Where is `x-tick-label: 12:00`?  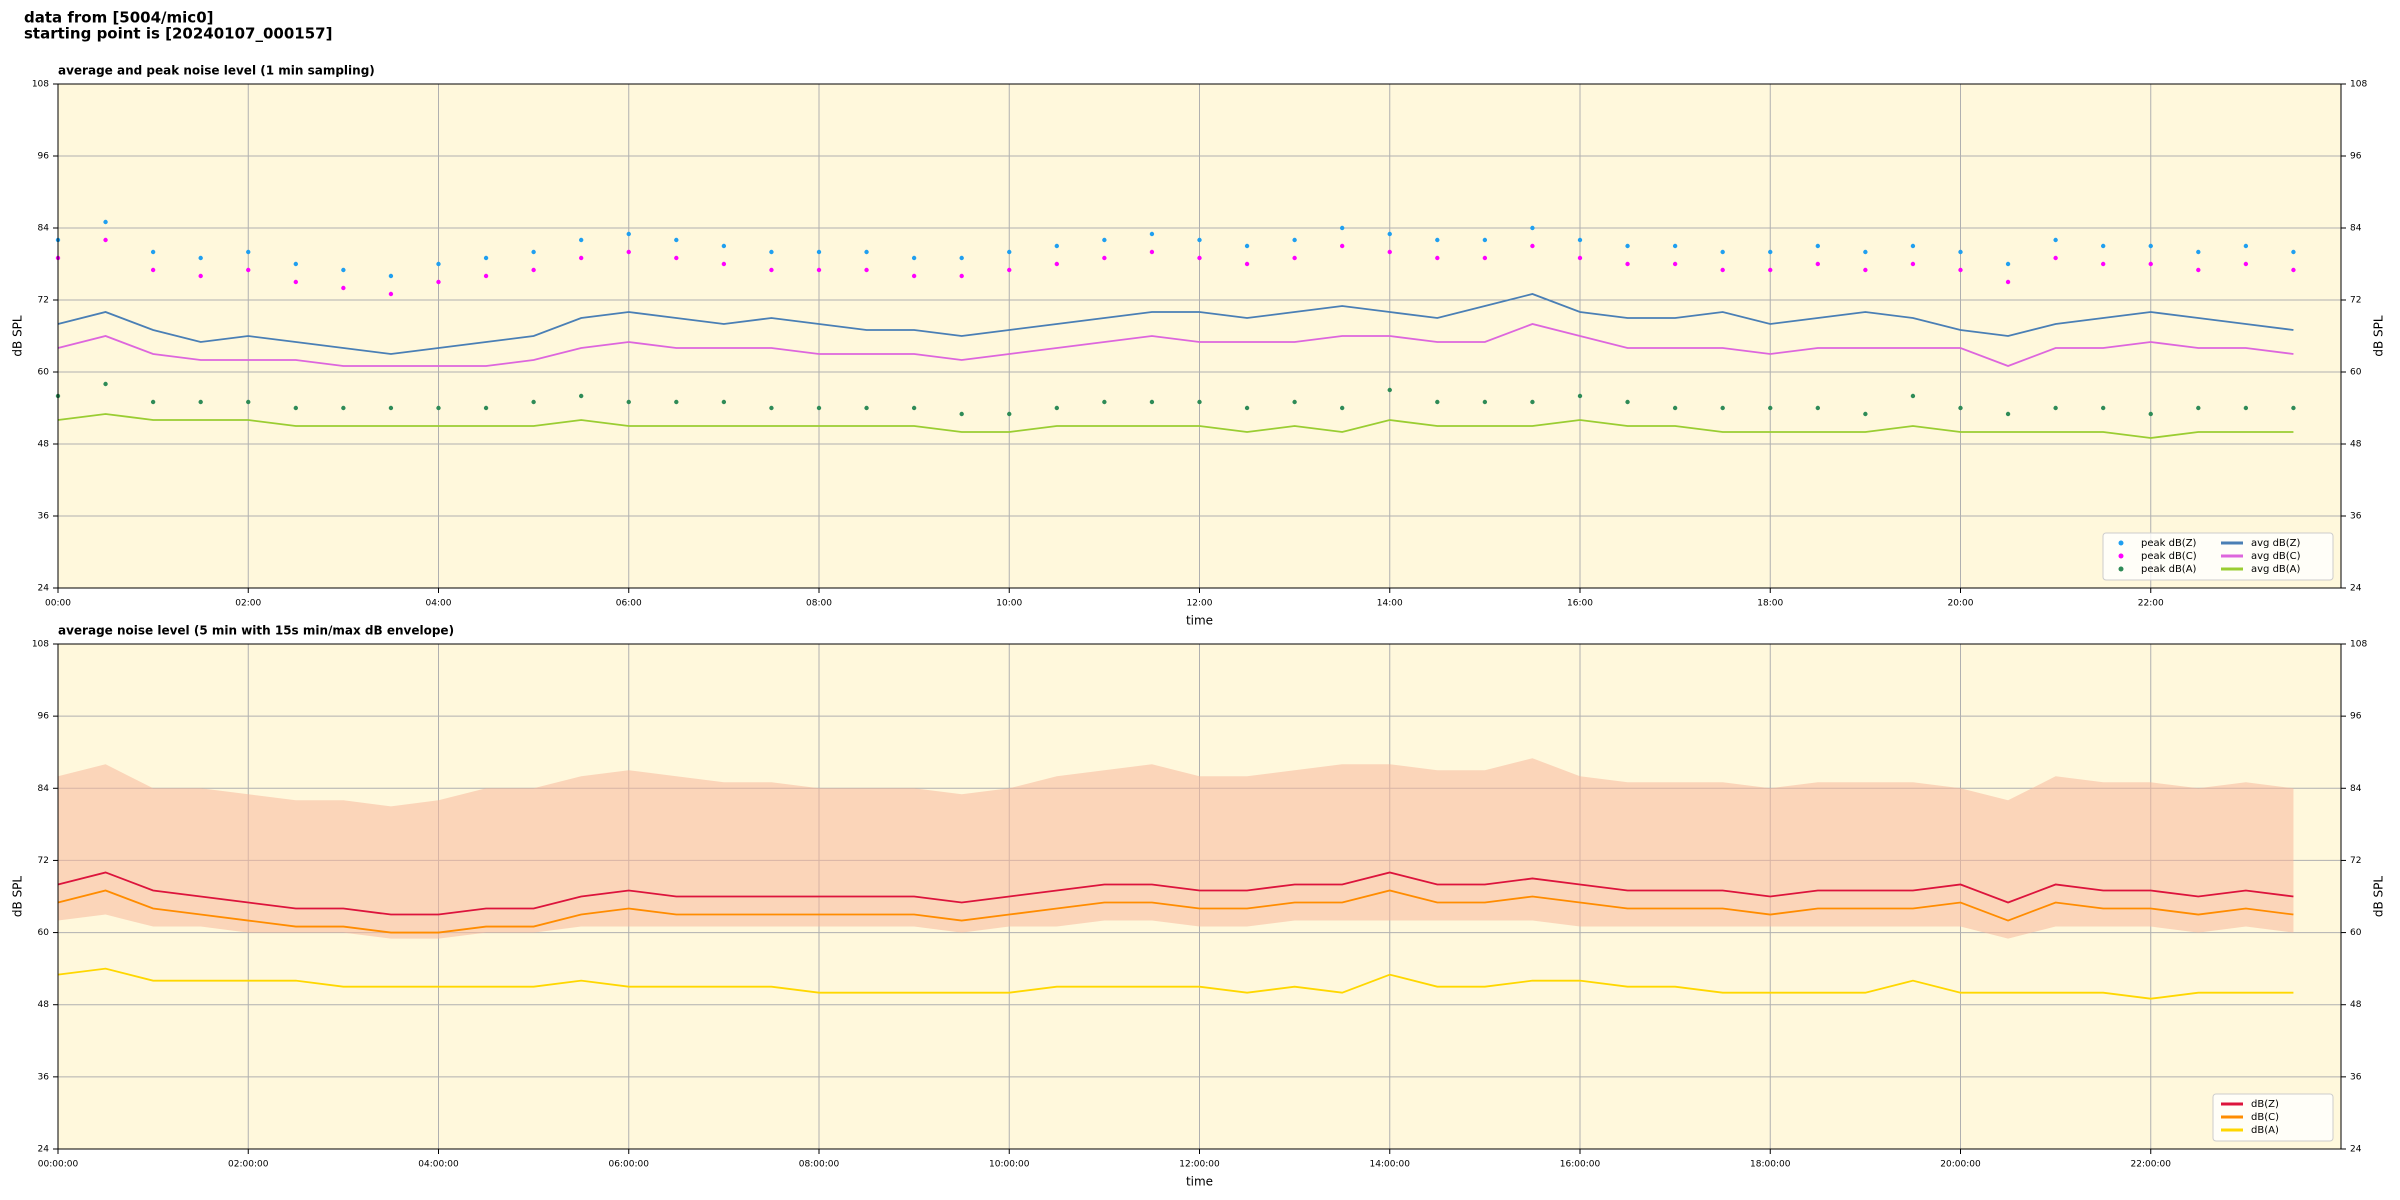 x-tick-label: 12:00 is located at coordinates (1200, 604).